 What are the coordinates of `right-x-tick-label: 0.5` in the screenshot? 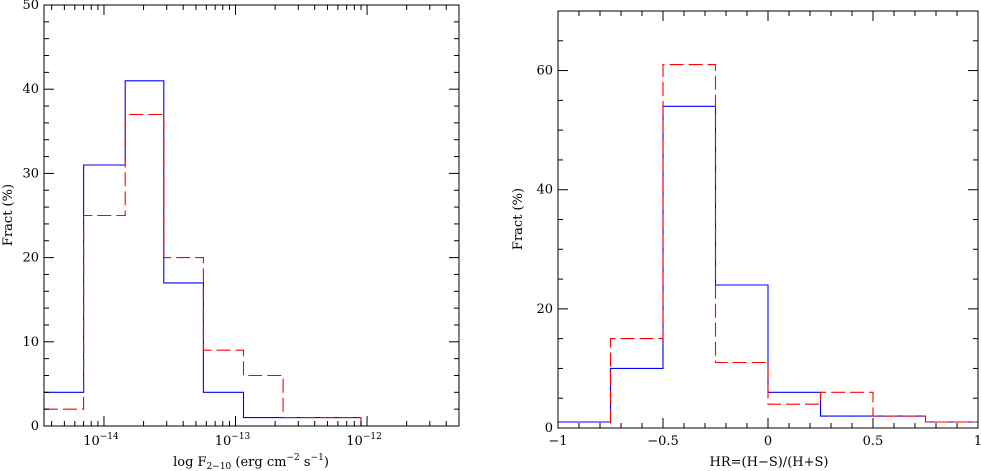 It's located at (873, 441).